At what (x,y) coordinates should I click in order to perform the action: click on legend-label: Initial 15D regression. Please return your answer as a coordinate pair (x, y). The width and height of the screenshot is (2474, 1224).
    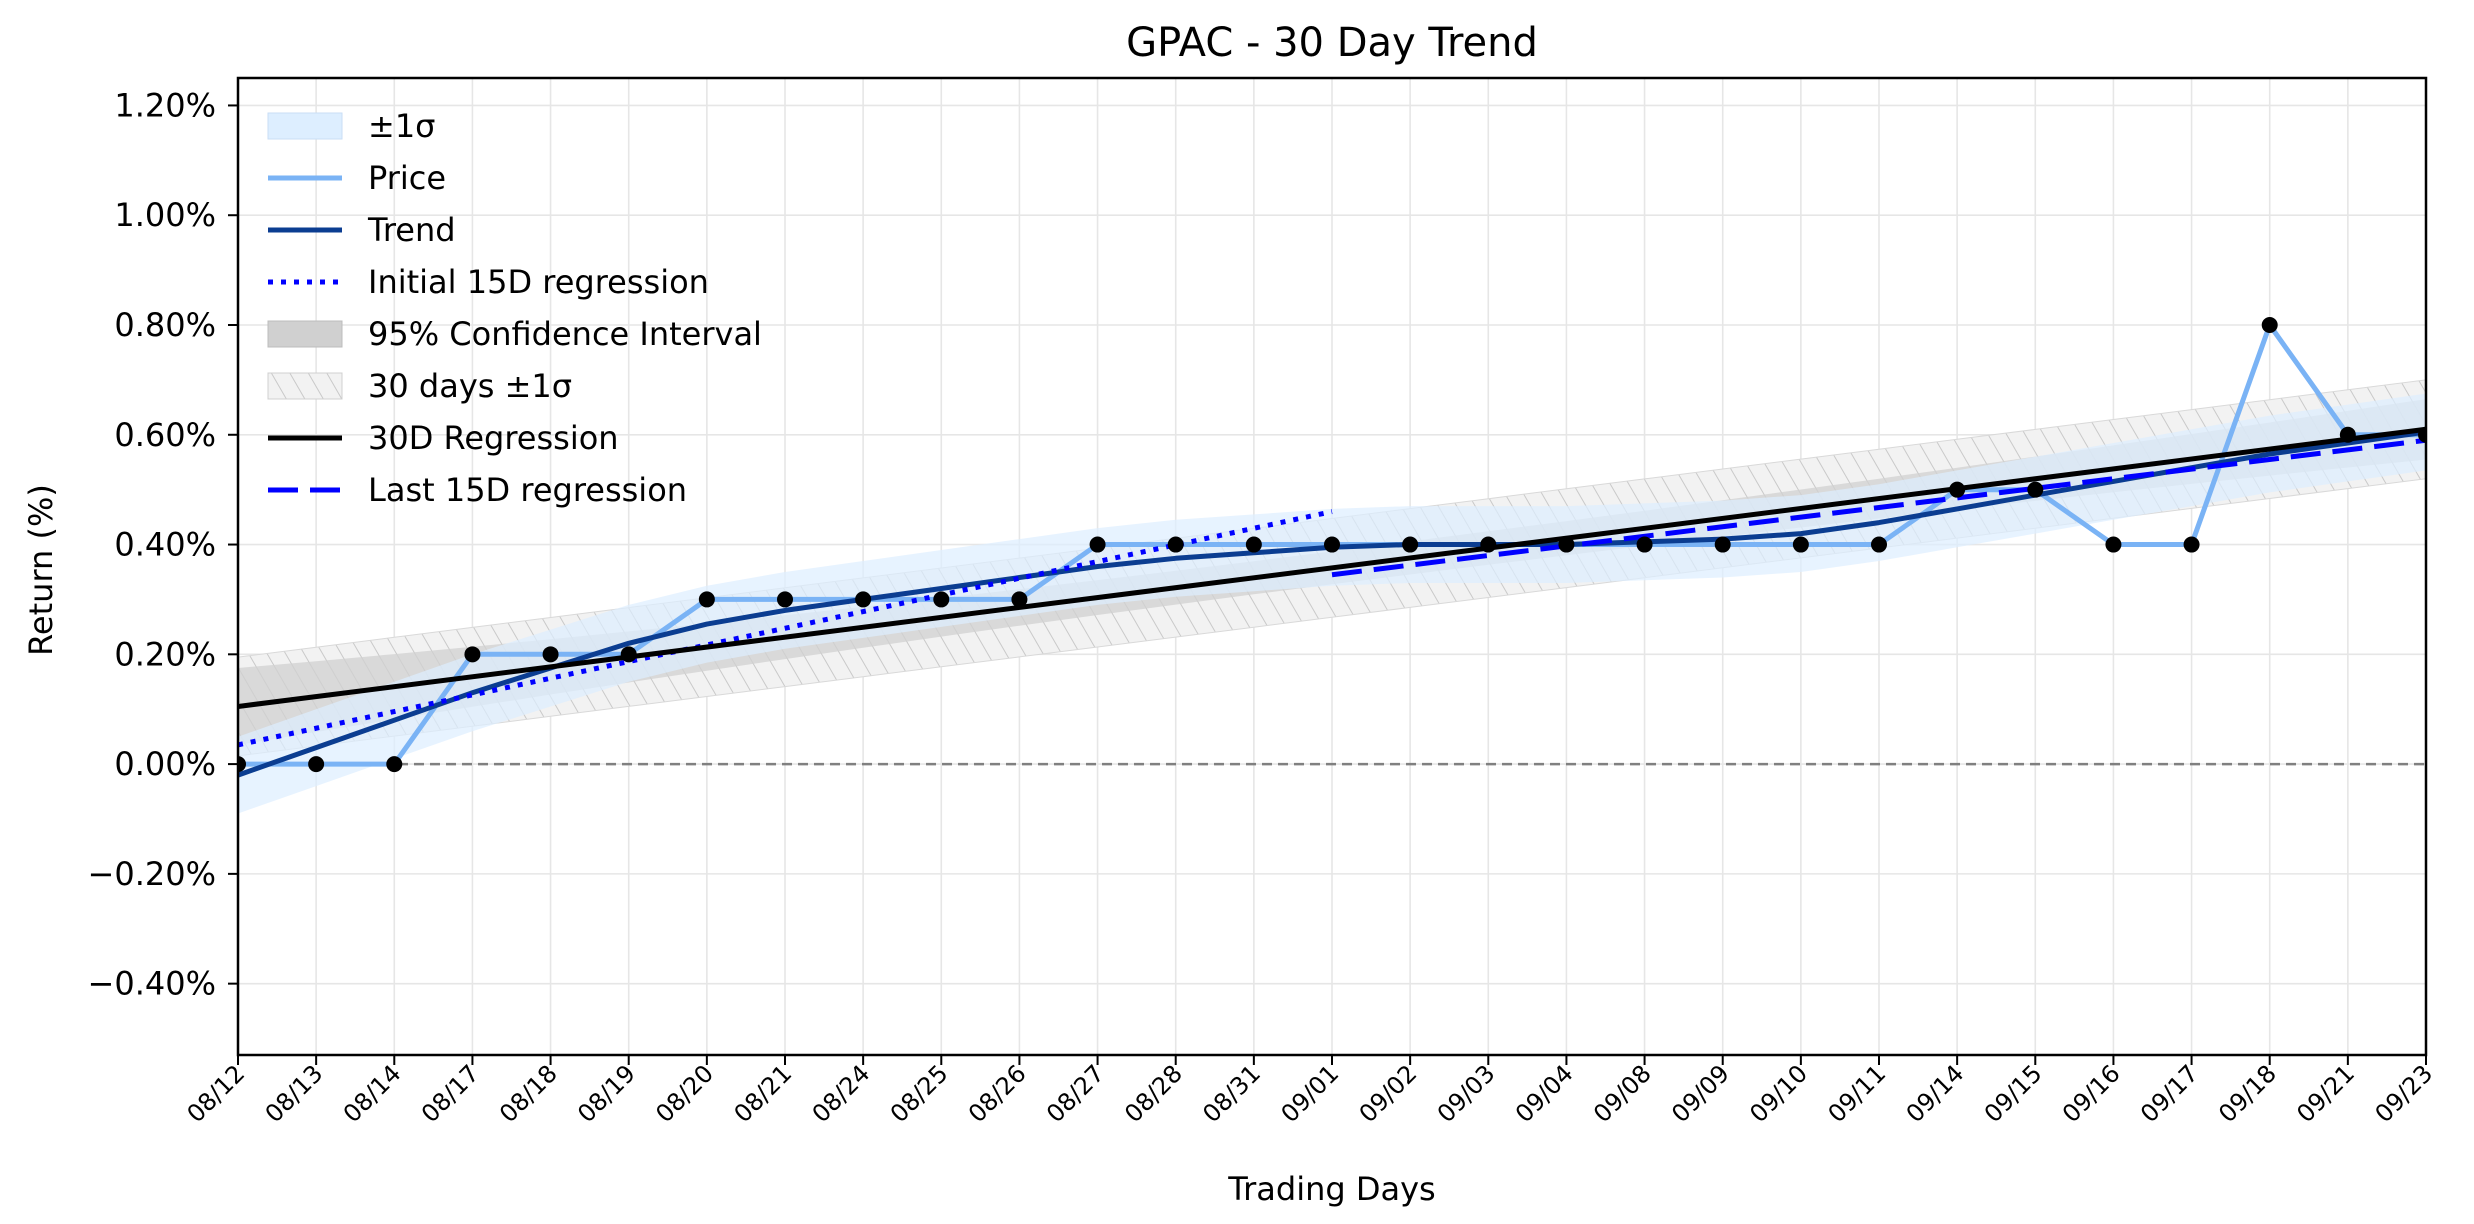
    Looking at the image, I should click on (538, 282).